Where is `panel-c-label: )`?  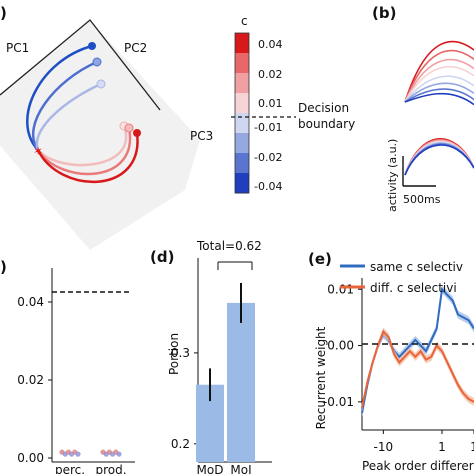 panel-c-label: ) is located at coordinates (3, 267).